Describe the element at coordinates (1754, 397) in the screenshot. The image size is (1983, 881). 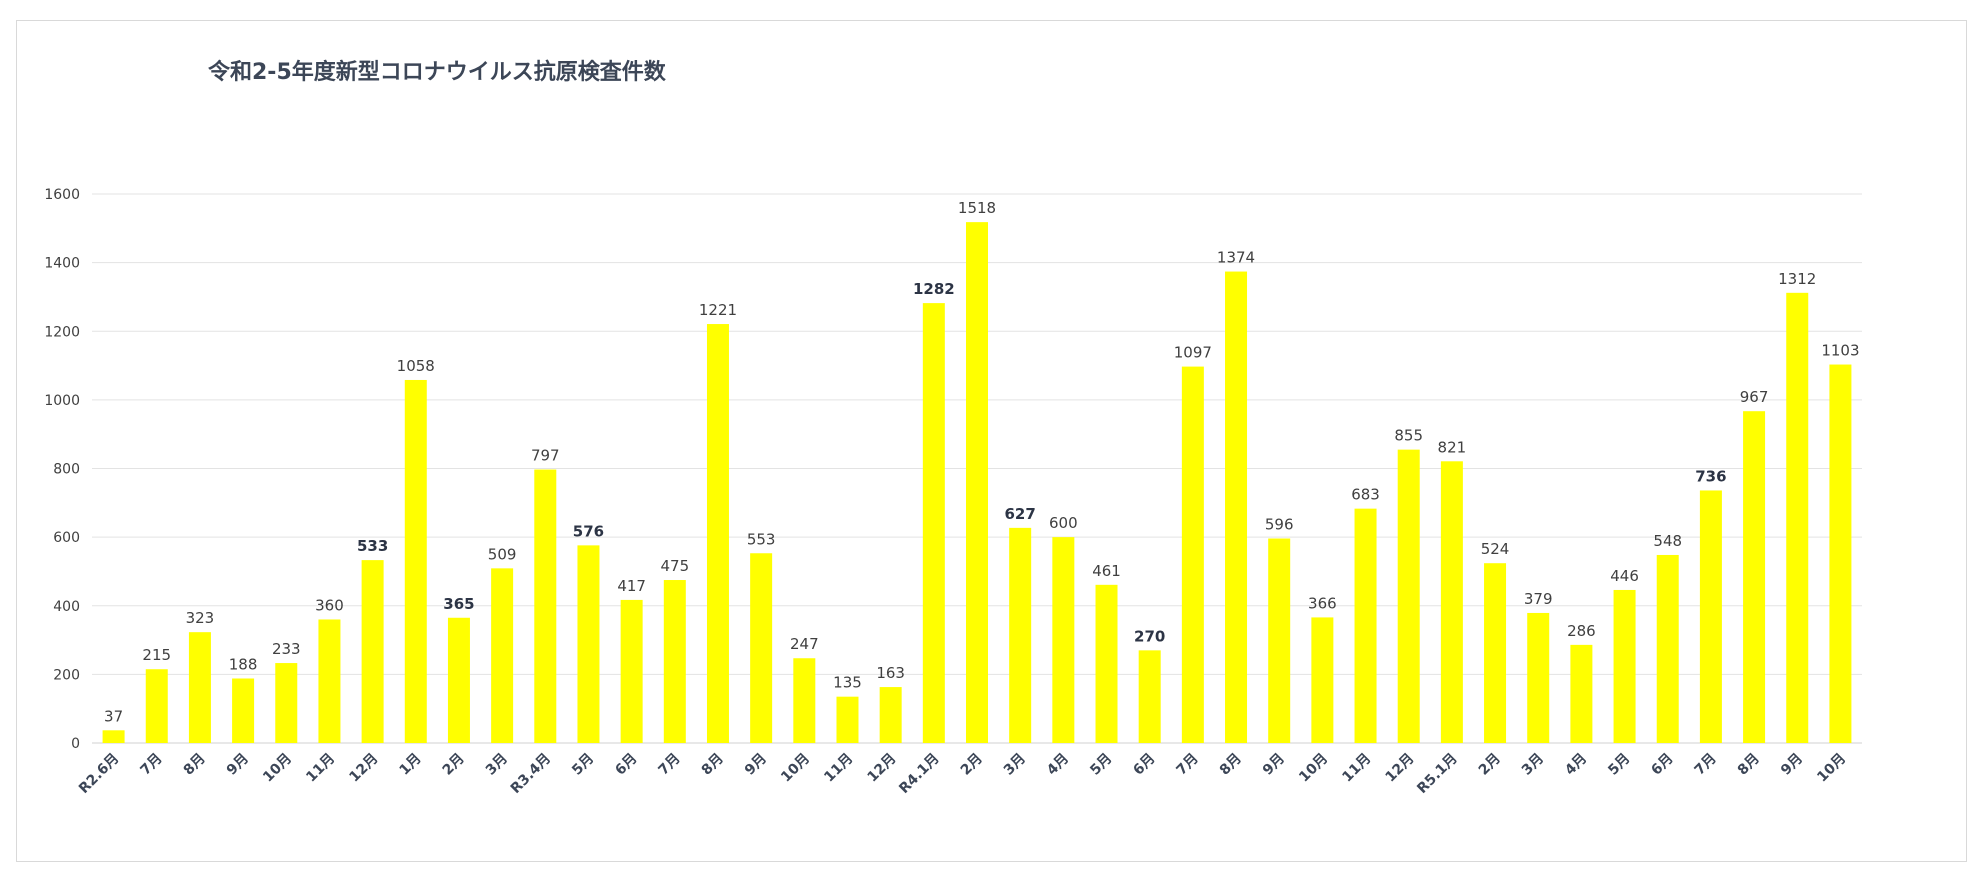
I see `data-label: 967` at that location.